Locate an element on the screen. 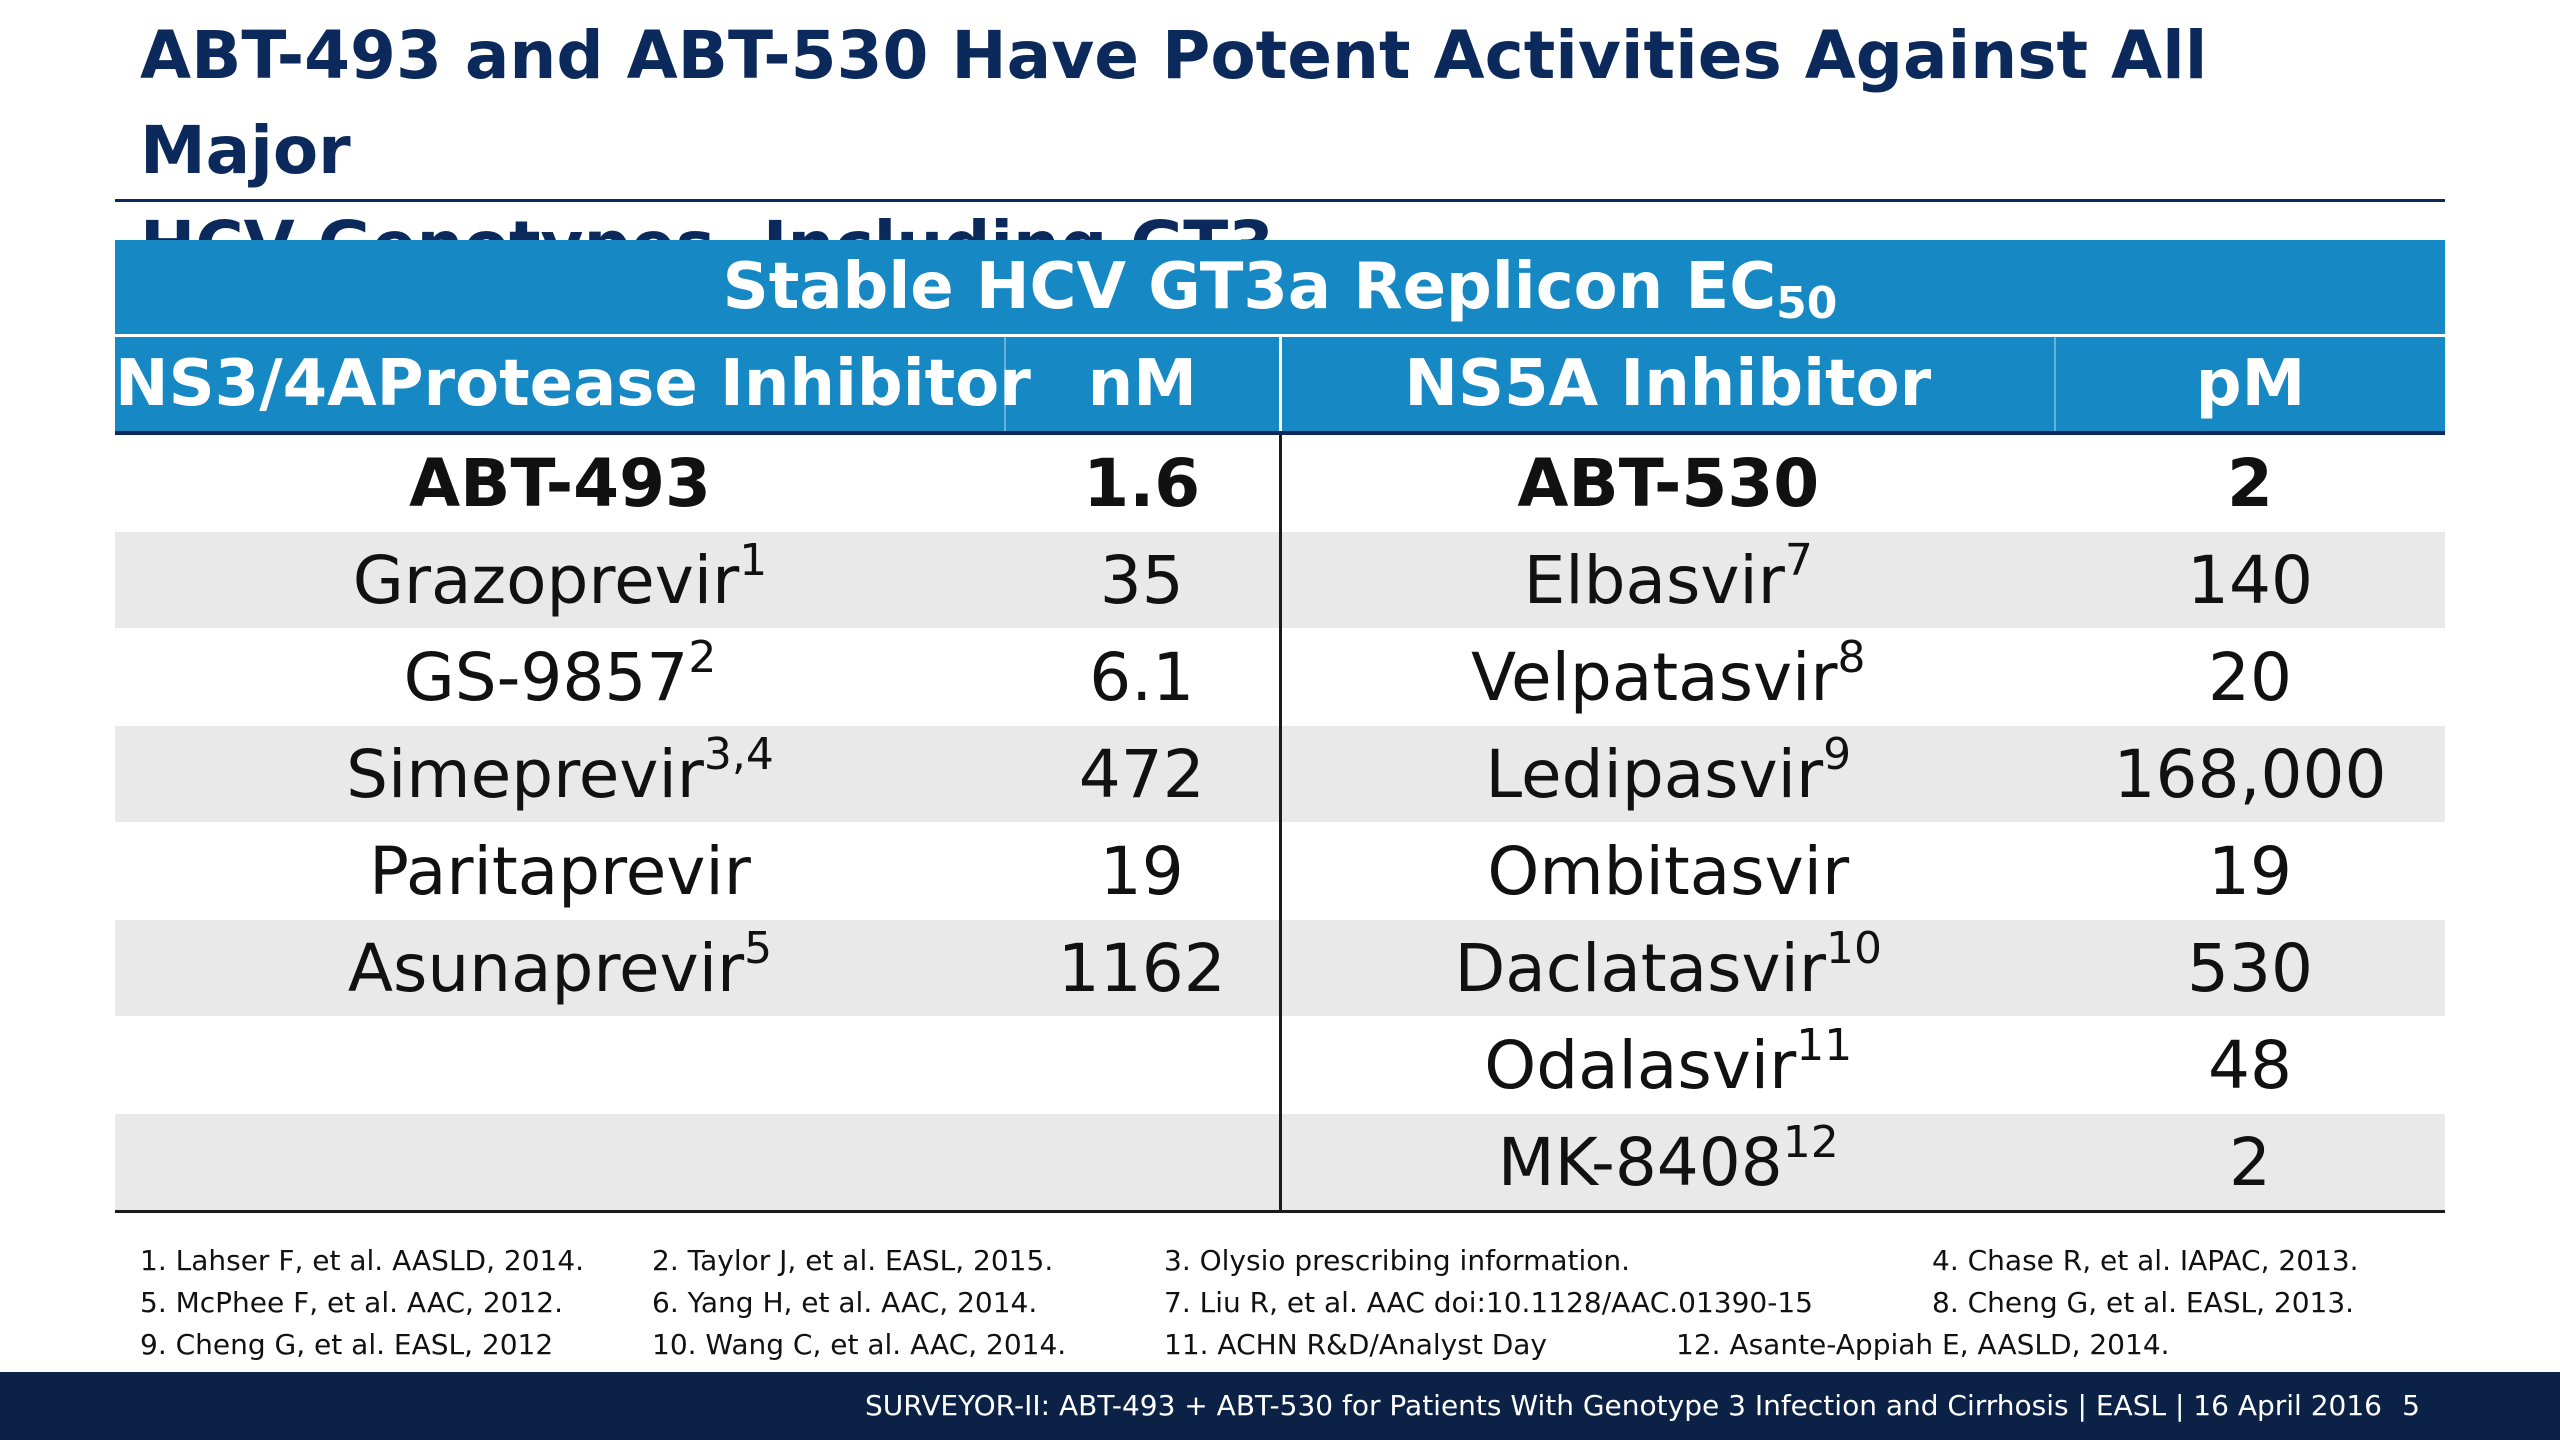  ns5a-inhibitor-name: Daclatasvir is located at coordinates (1640, 968).